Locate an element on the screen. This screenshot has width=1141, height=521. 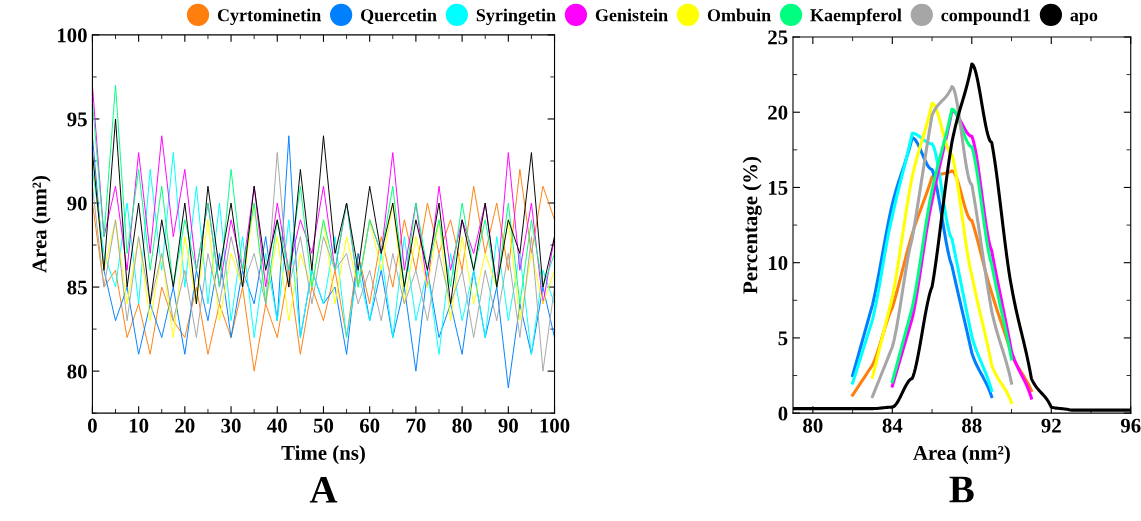
y-tick-label: 95 is located at coordinates (77, 119).